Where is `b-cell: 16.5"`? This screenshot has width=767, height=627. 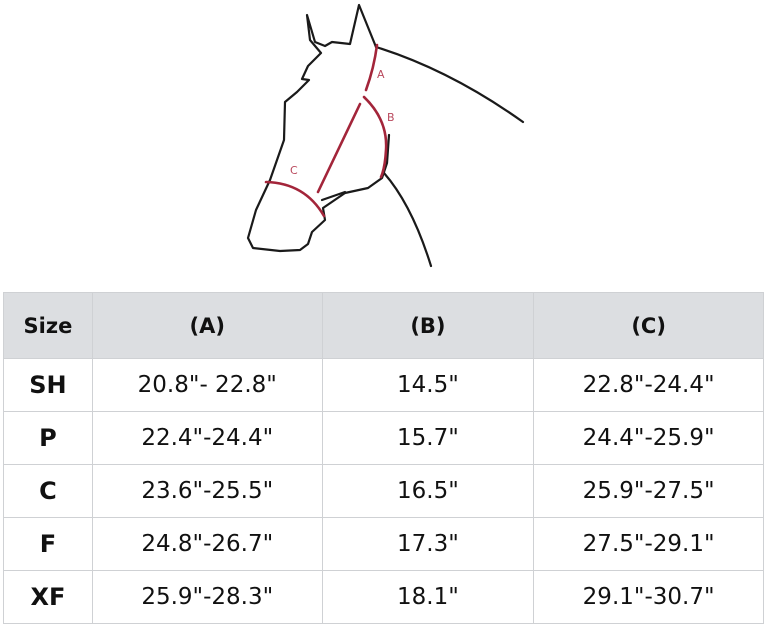
b-cell: 16.5" is located at coordinates (428, 491).